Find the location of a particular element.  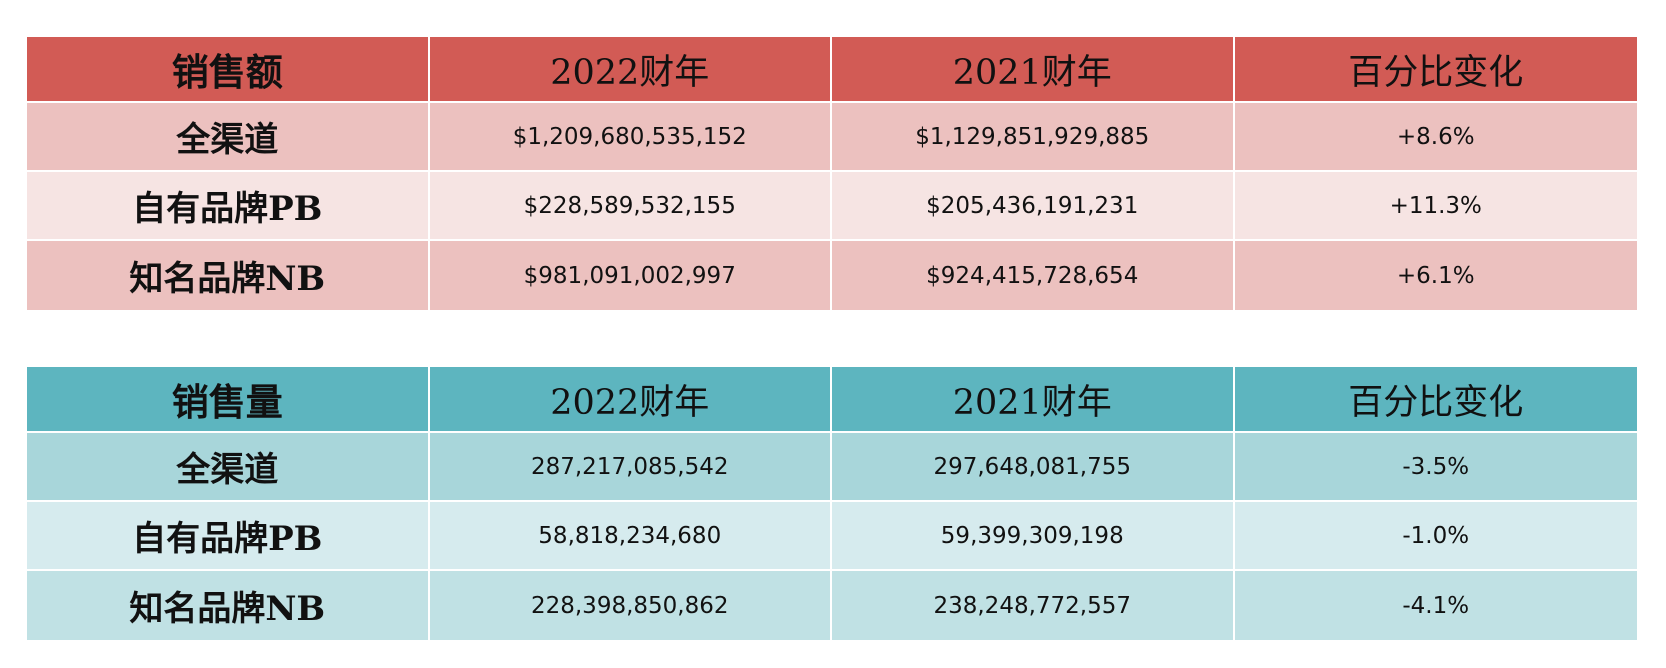

table-header-row: 销售量 2022财年 2021财年 百分比变化 is located at coordinates (832, 400).